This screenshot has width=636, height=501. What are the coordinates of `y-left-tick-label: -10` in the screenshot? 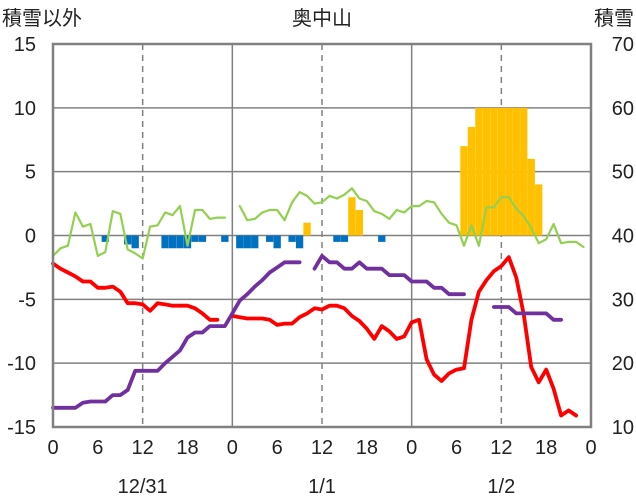 It's located at (21, 364).